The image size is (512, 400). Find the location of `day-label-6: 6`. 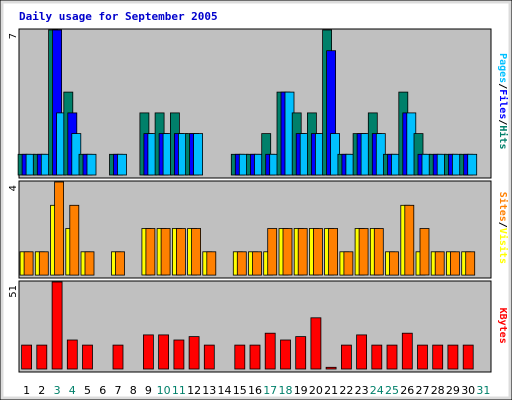

day-label-6: 6 is located at coordinates (102, 390).